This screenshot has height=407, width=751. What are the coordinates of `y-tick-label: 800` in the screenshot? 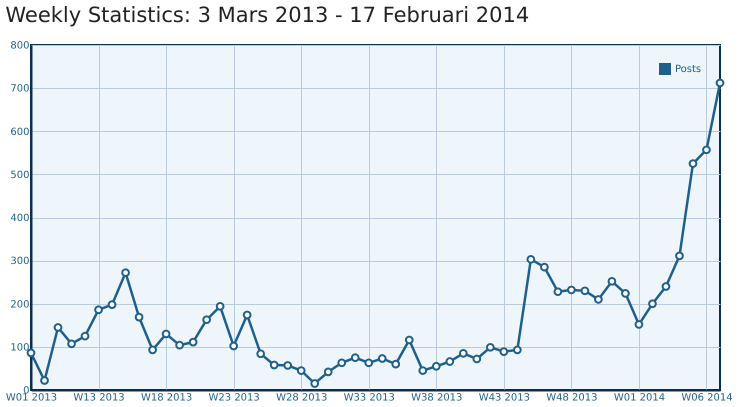 It's located at (20, 46).